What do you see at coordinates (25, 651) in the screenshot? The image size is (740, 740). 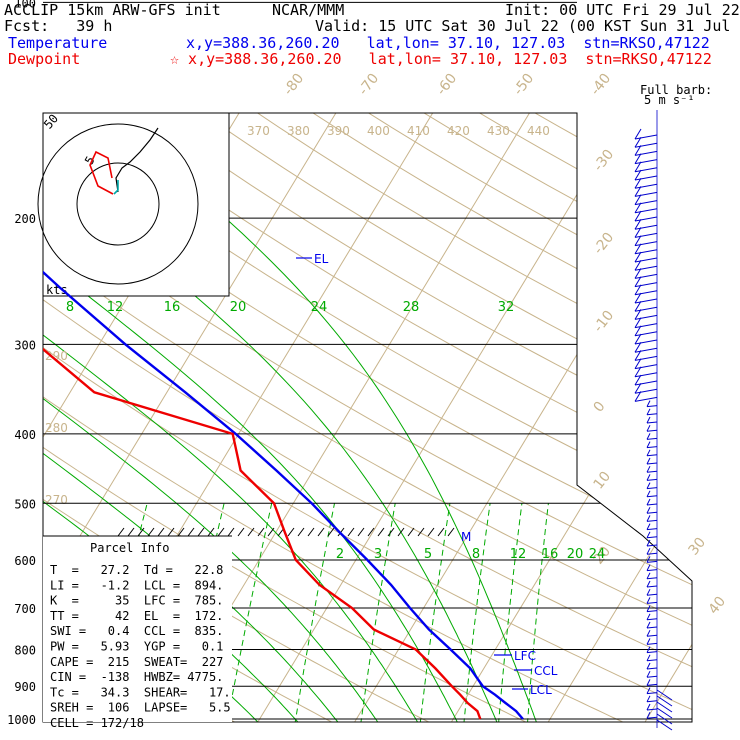 I see `pressure-tick-label: 800` at bounding box center [25, 651].